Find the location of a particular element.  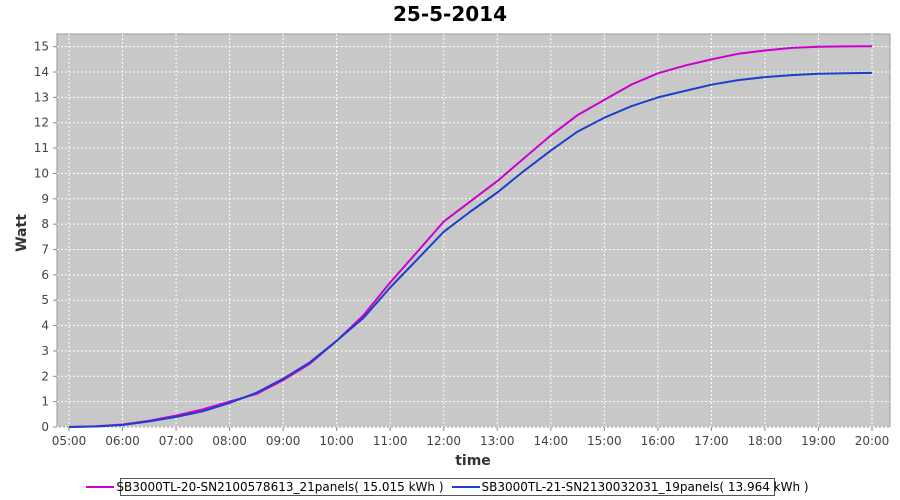

x-axis-label: time is located at coordinates (473, 461).